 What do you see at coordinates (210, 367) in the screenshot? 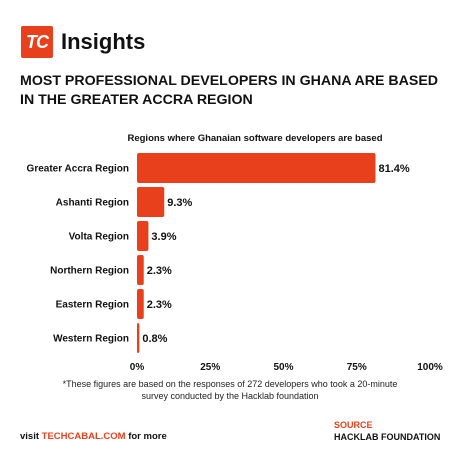
I see `x-tick-label: 25%` at bounding box center [210, 367].